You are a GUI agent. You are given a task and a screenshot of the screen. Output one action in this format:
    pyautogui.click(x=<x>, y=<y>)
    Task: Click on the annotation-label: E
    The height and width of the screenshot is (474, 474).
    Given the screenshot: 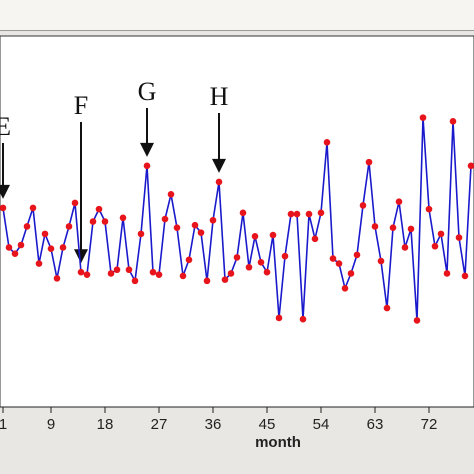 What is the action you would take?
    pyautogui.click(x=5, y=126)
    